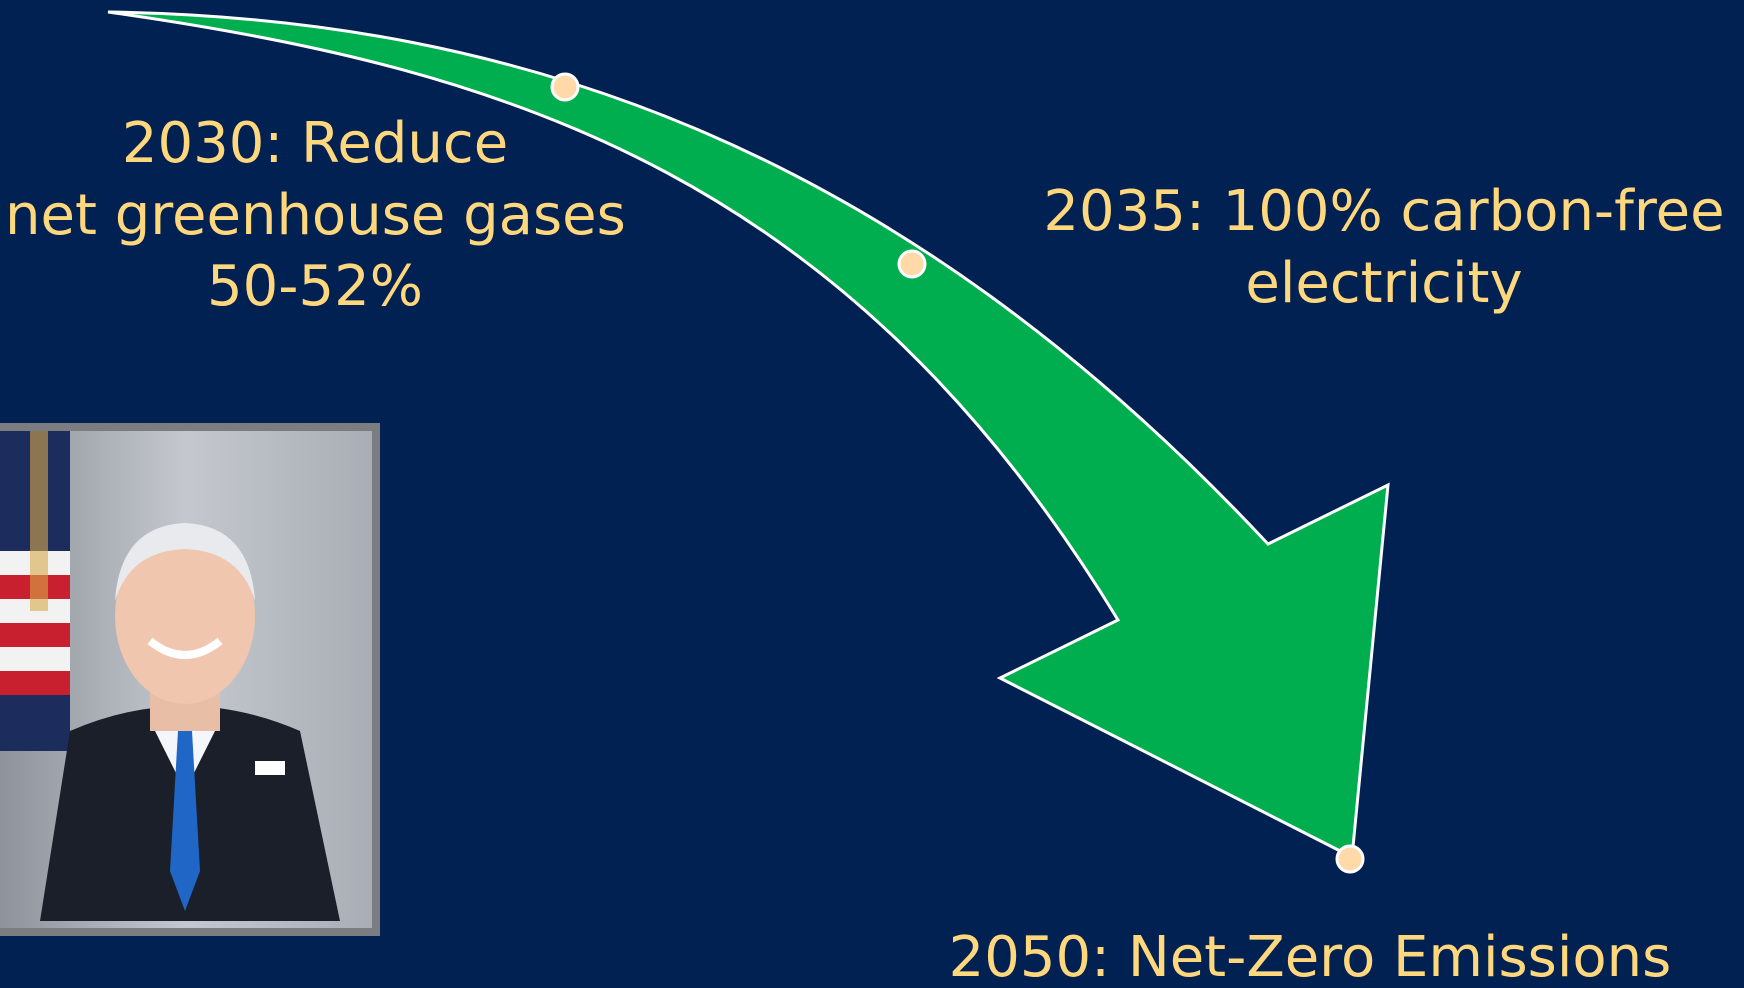  Describe the element at coordinates (315, 287) in the screenshot. I see `milestone-2030-line-3: 50-52%` at that location.